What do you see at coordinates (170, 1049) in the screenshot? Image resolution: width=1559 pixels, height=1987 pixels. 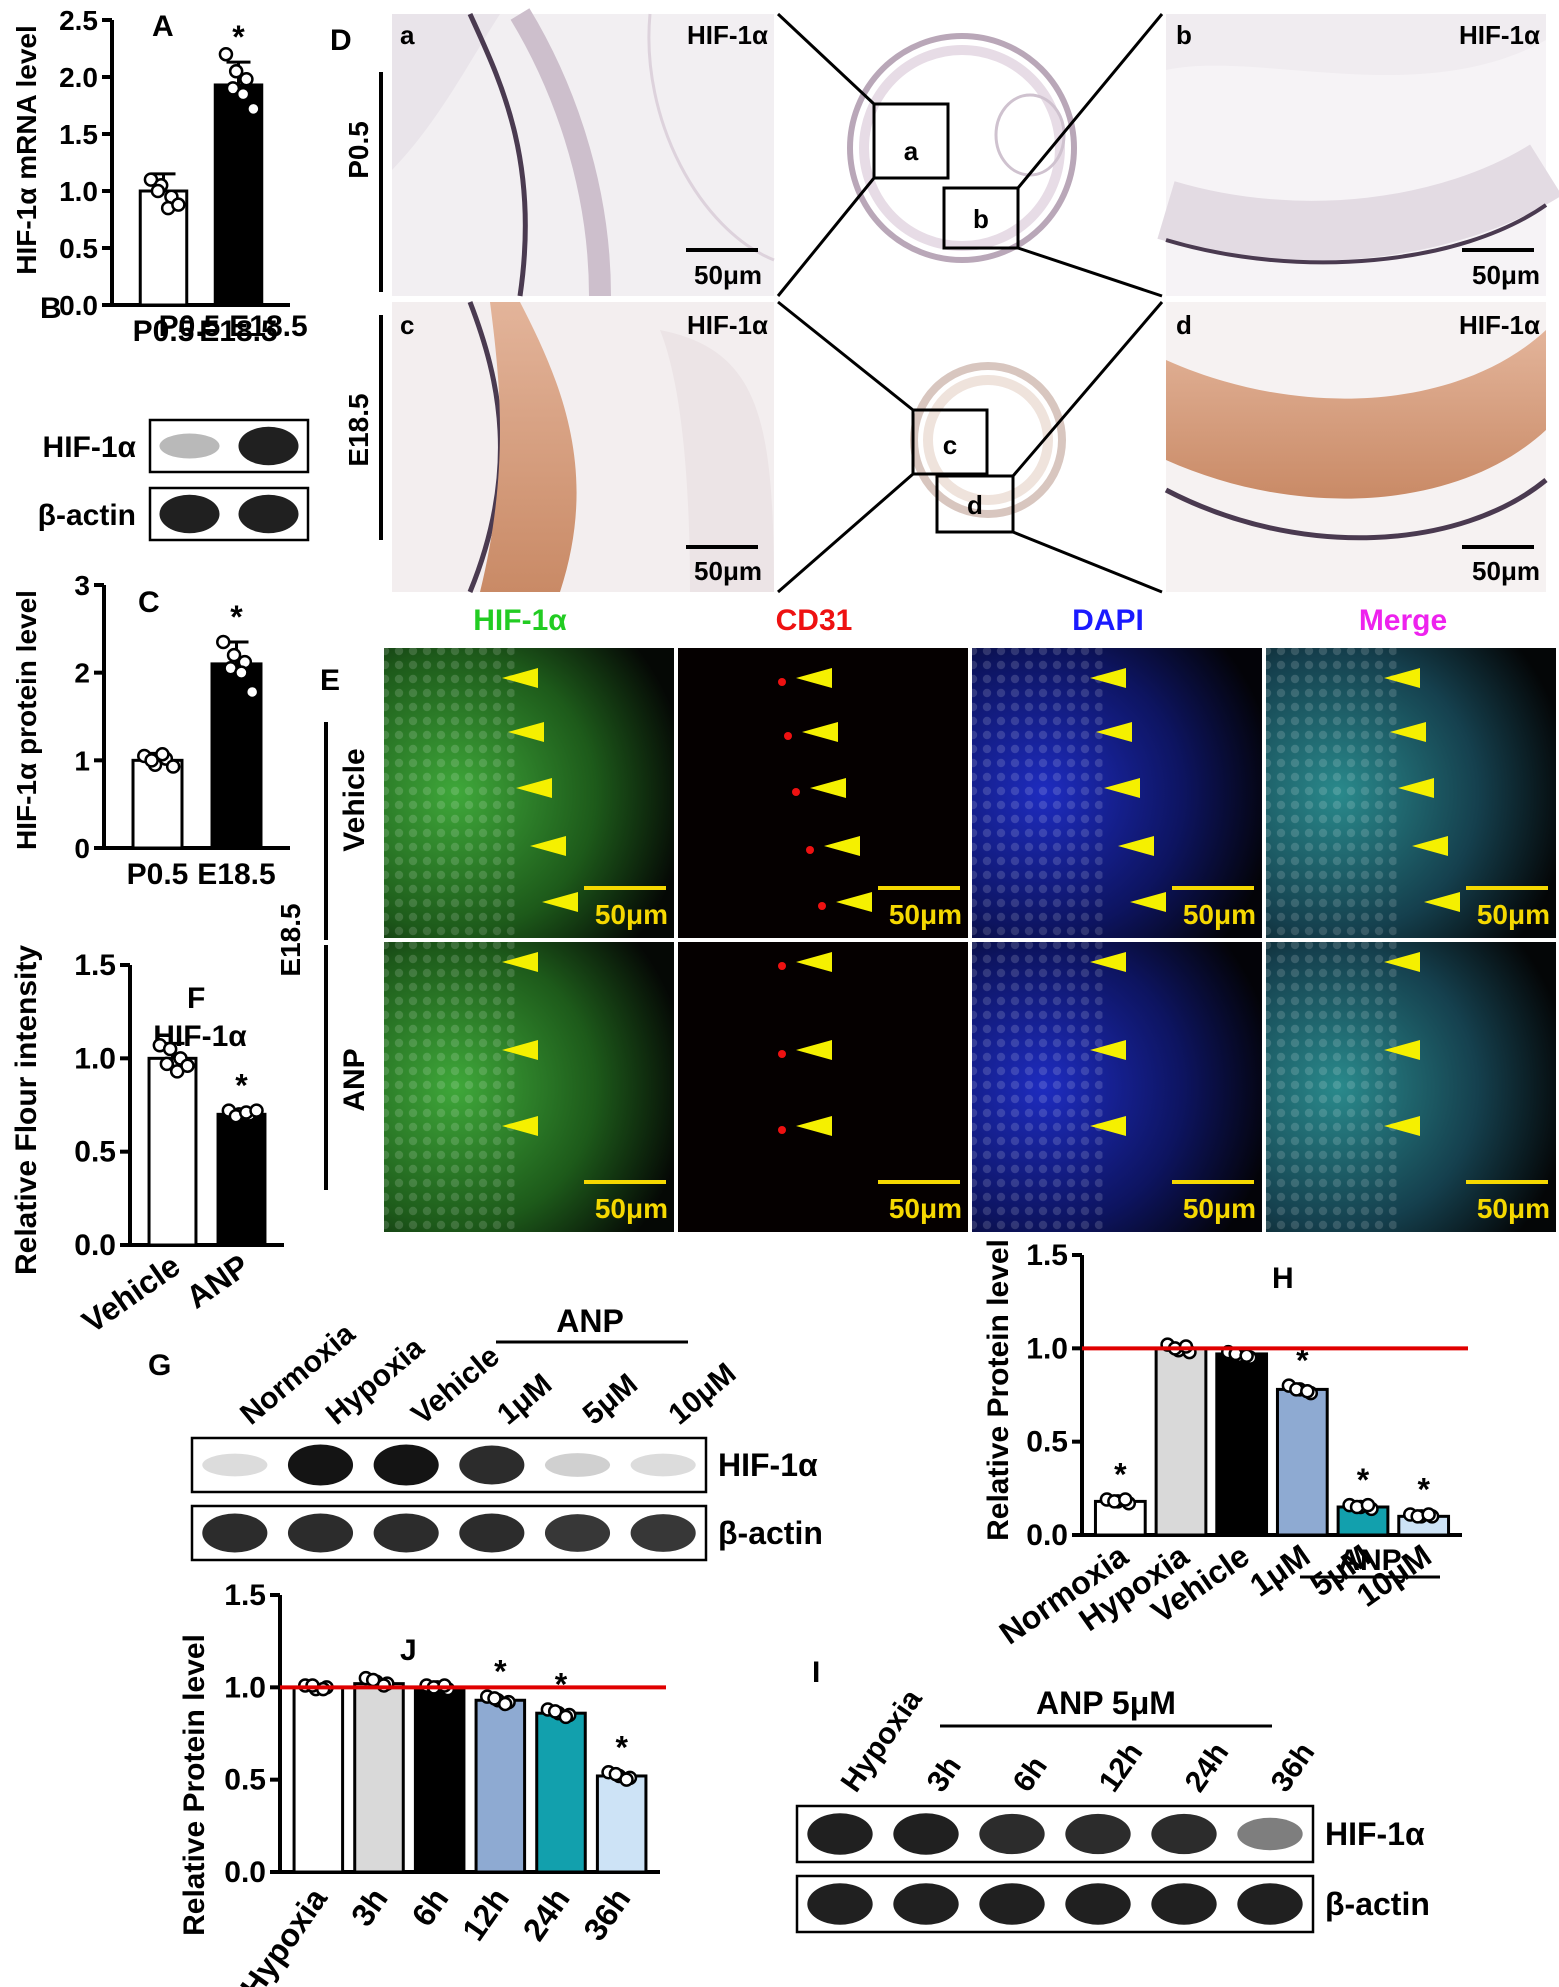 I see `chart-f-point` at bounding box center [170, 1049].